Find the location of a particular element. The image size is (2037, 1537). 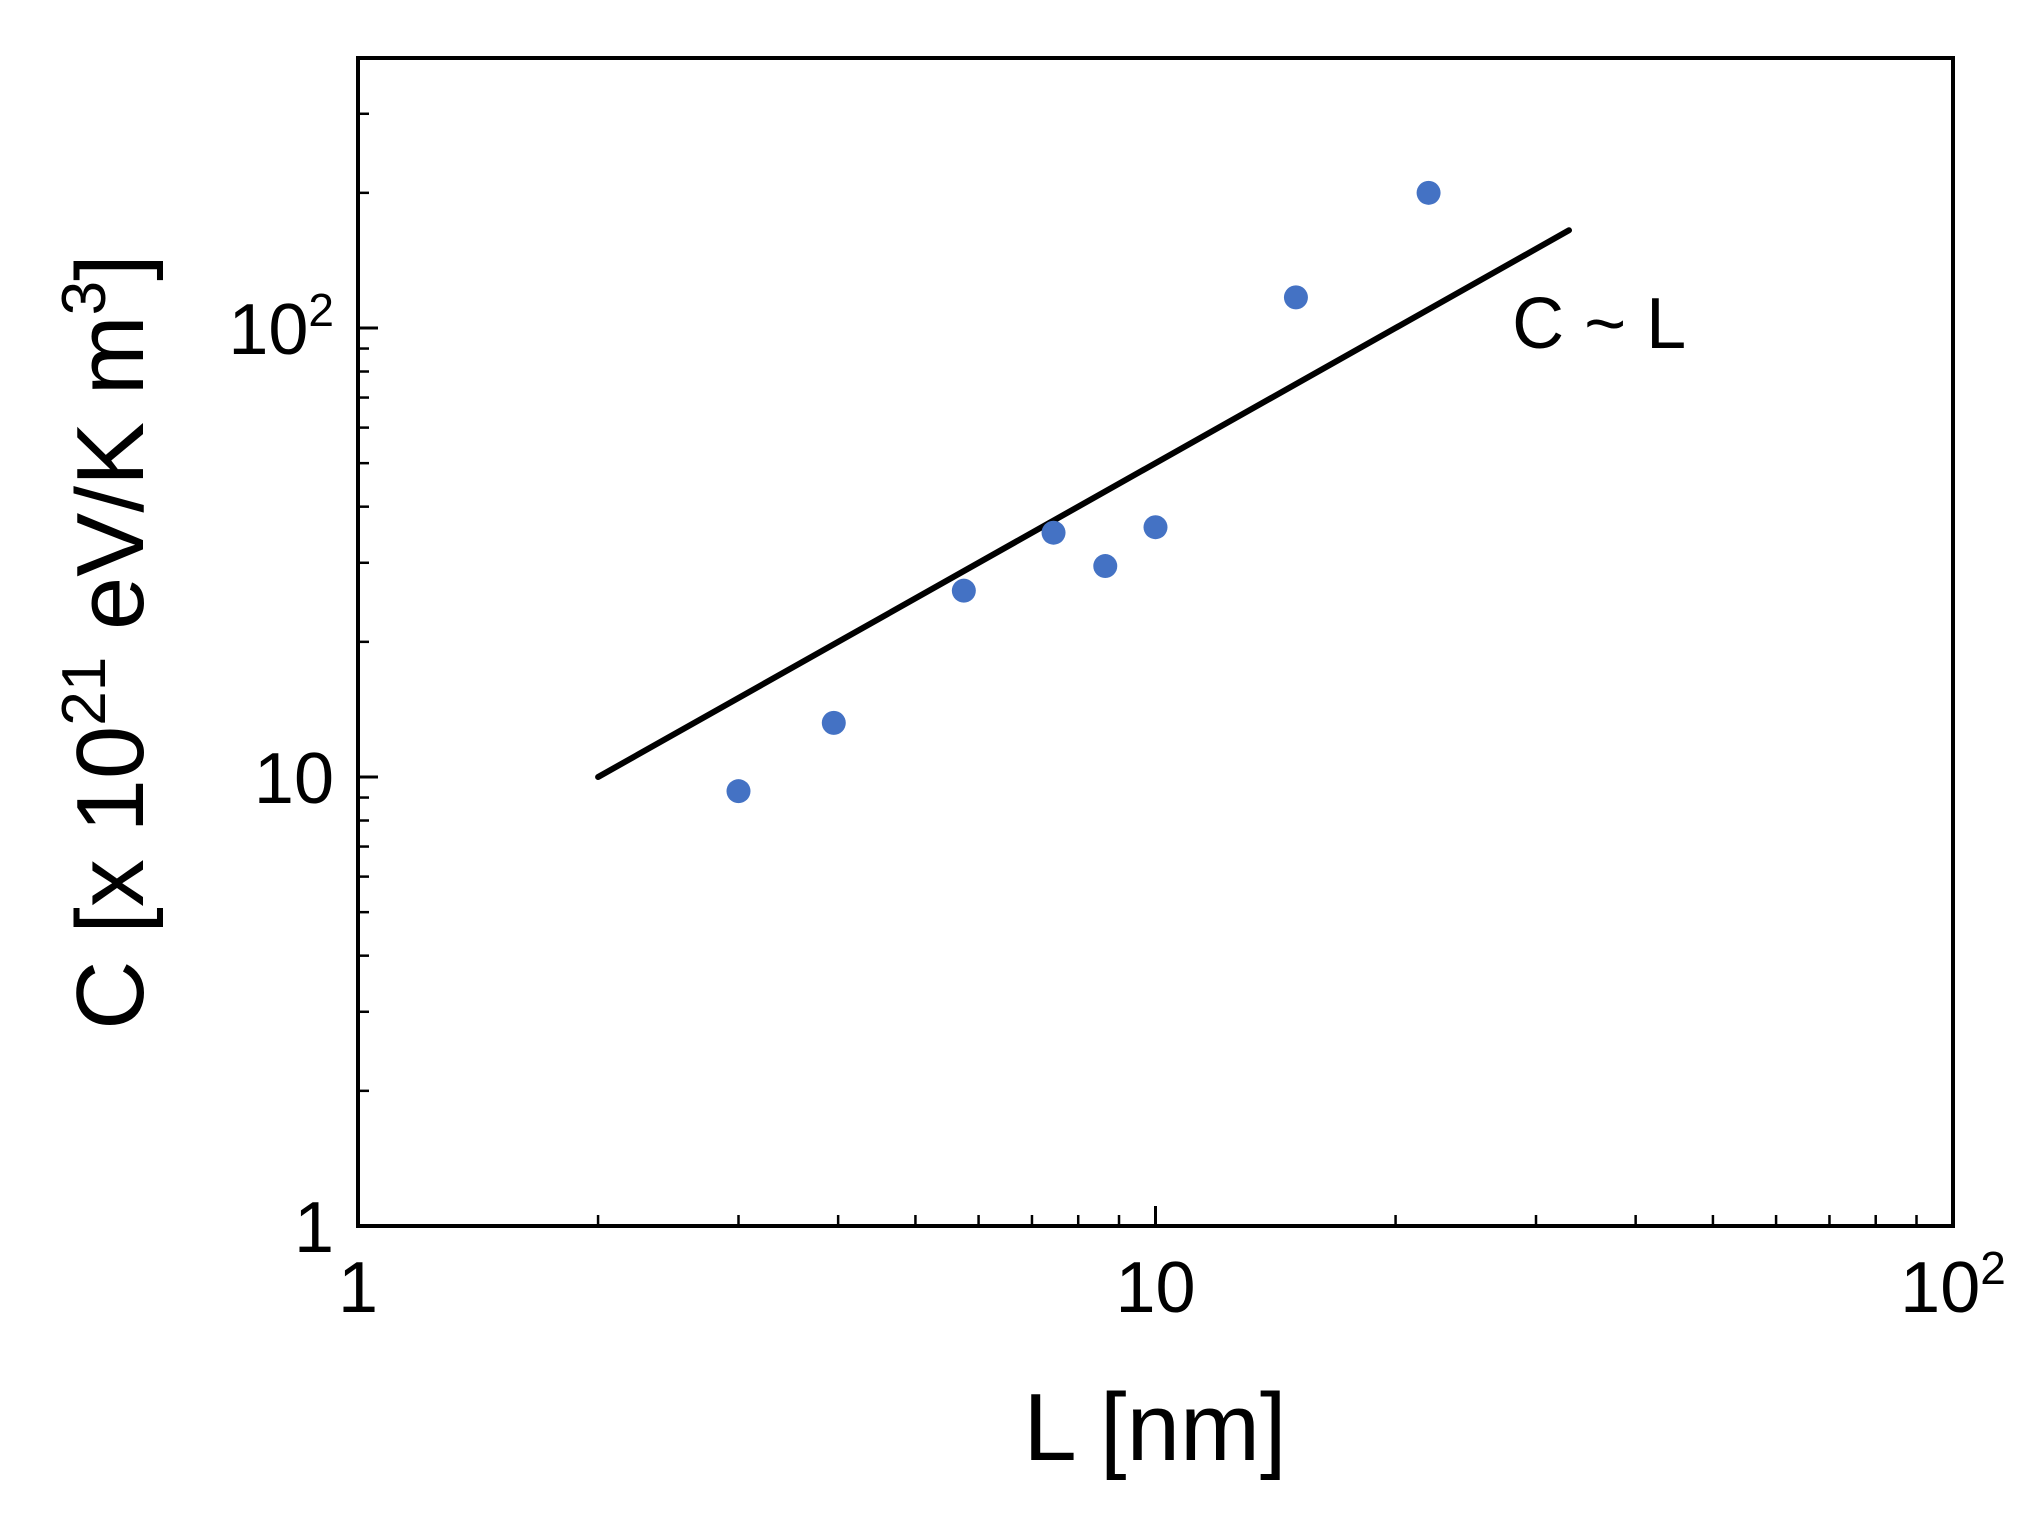

data-points is located at coordinates (1083, 492).